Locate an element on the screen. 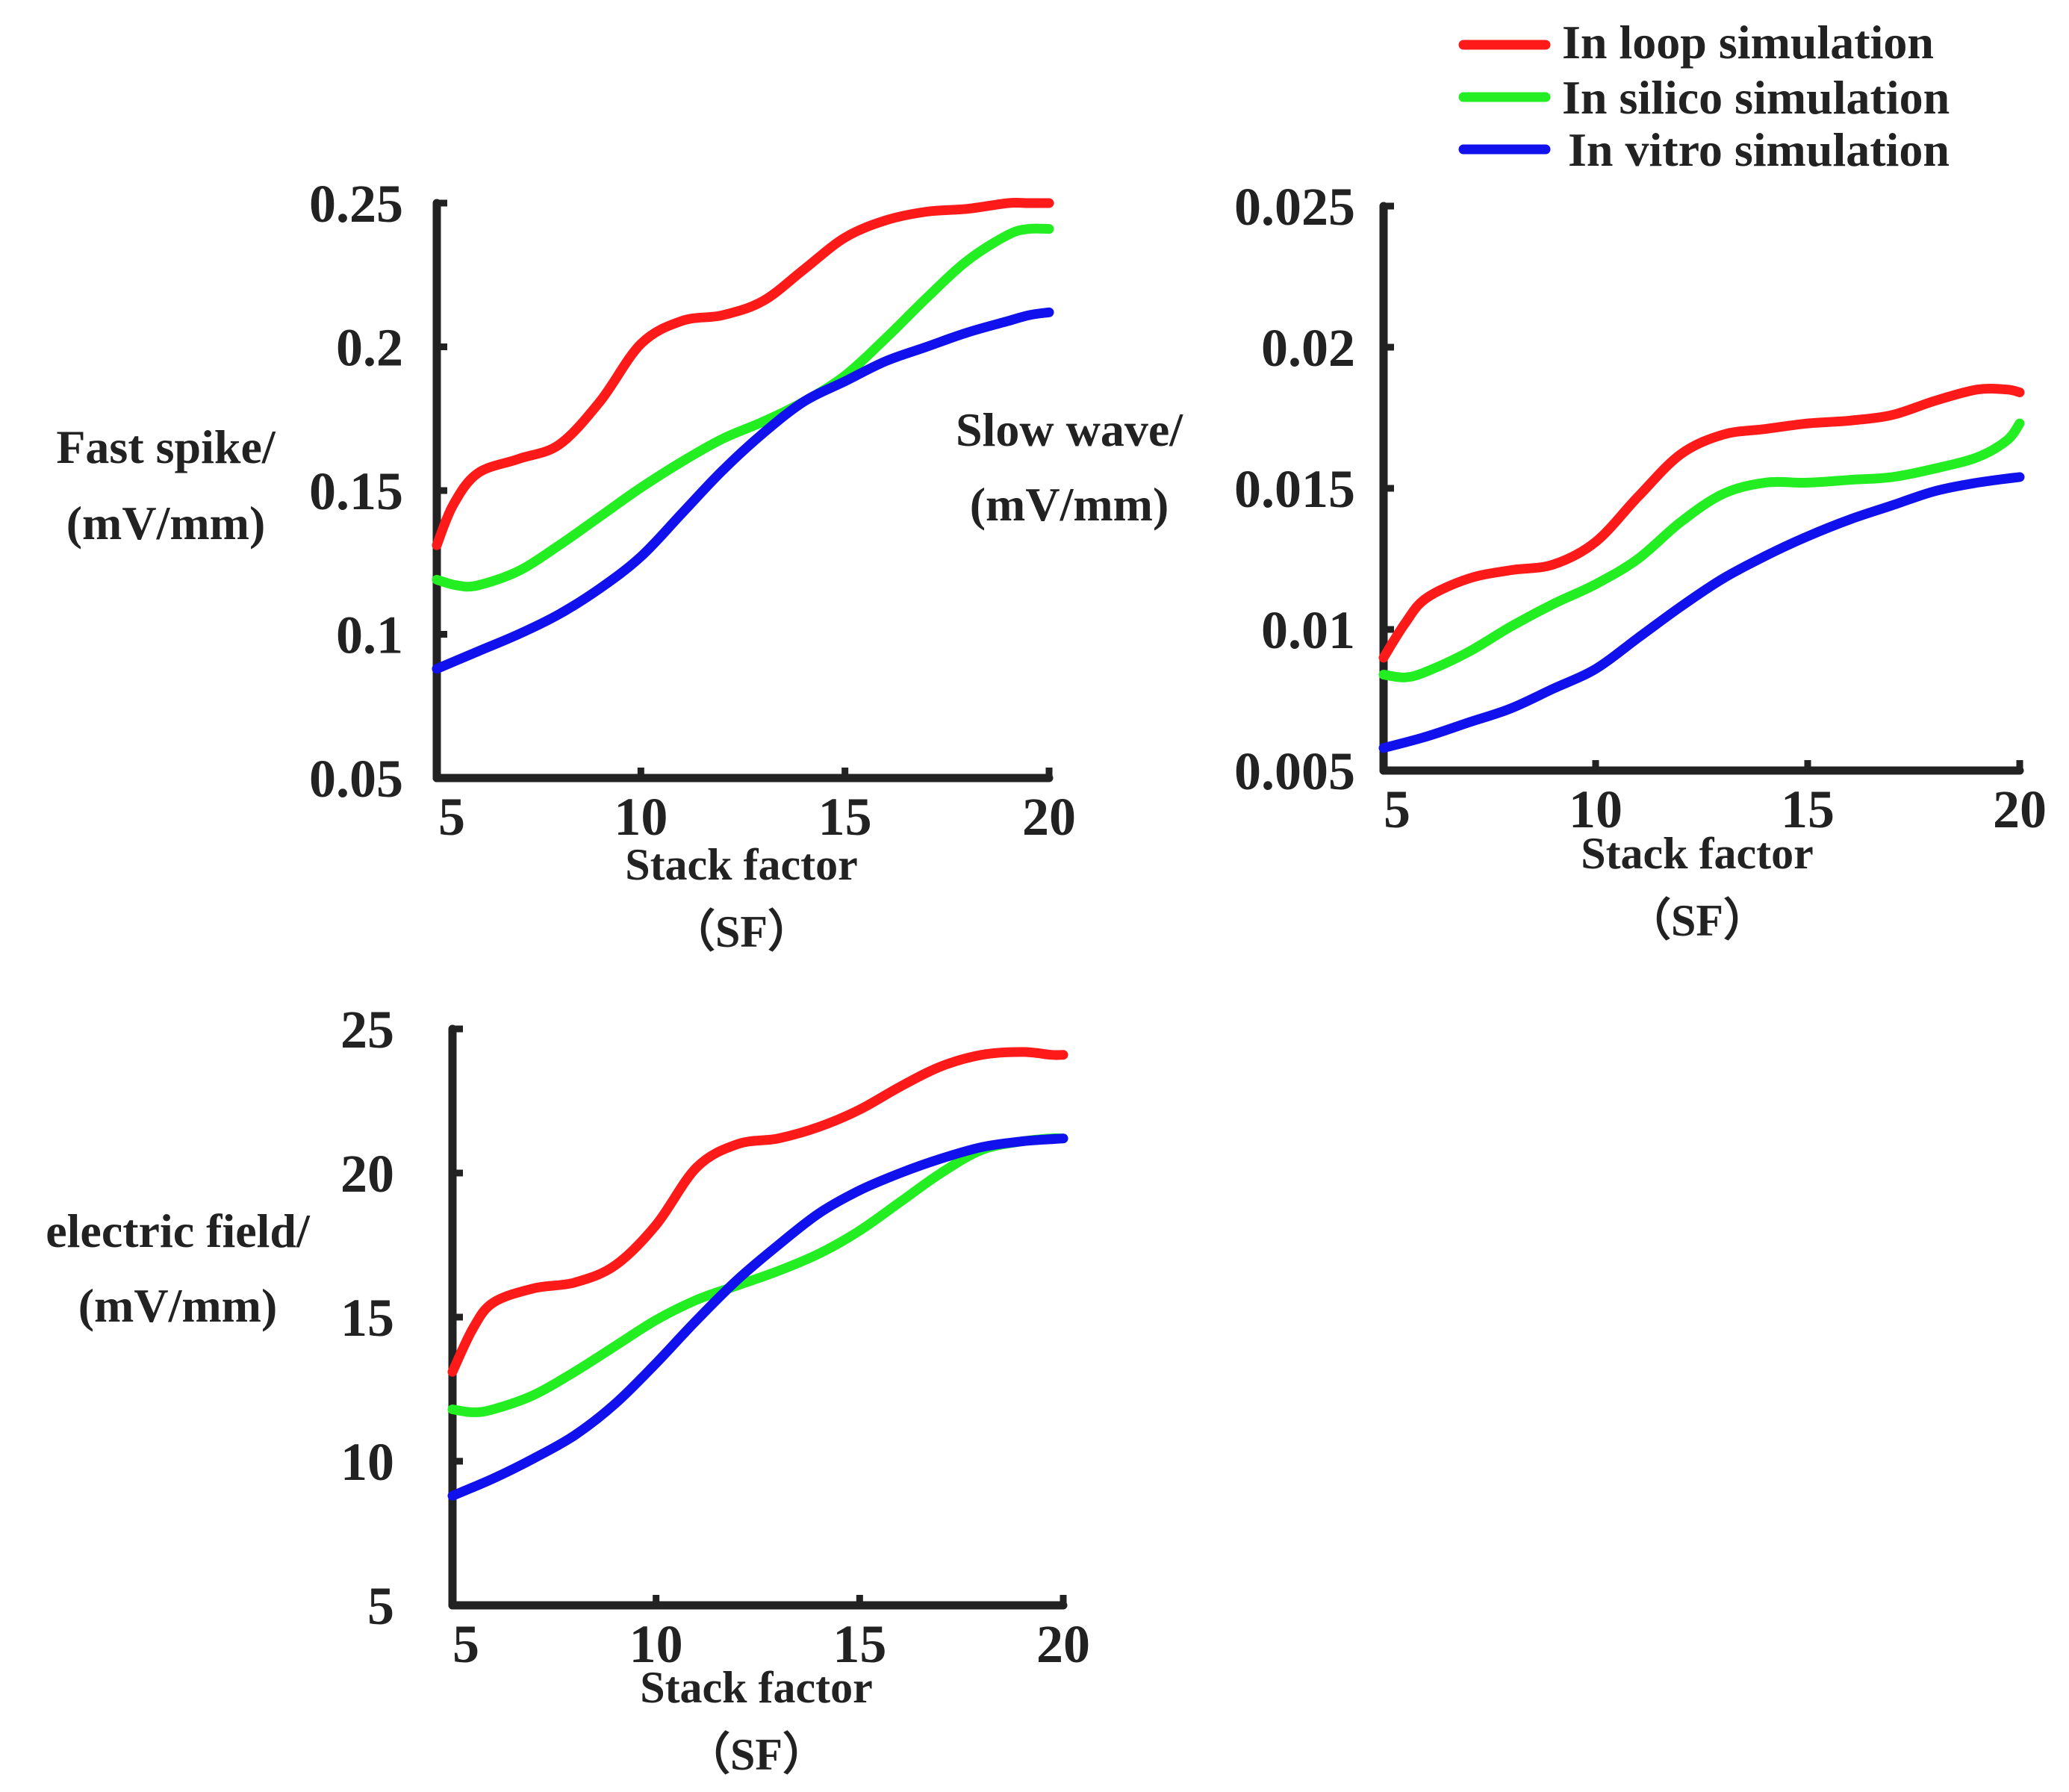 The image size is (2069, 1792). slow-wave-series-in-loop-simulation is located at coordinates (1701, 523).